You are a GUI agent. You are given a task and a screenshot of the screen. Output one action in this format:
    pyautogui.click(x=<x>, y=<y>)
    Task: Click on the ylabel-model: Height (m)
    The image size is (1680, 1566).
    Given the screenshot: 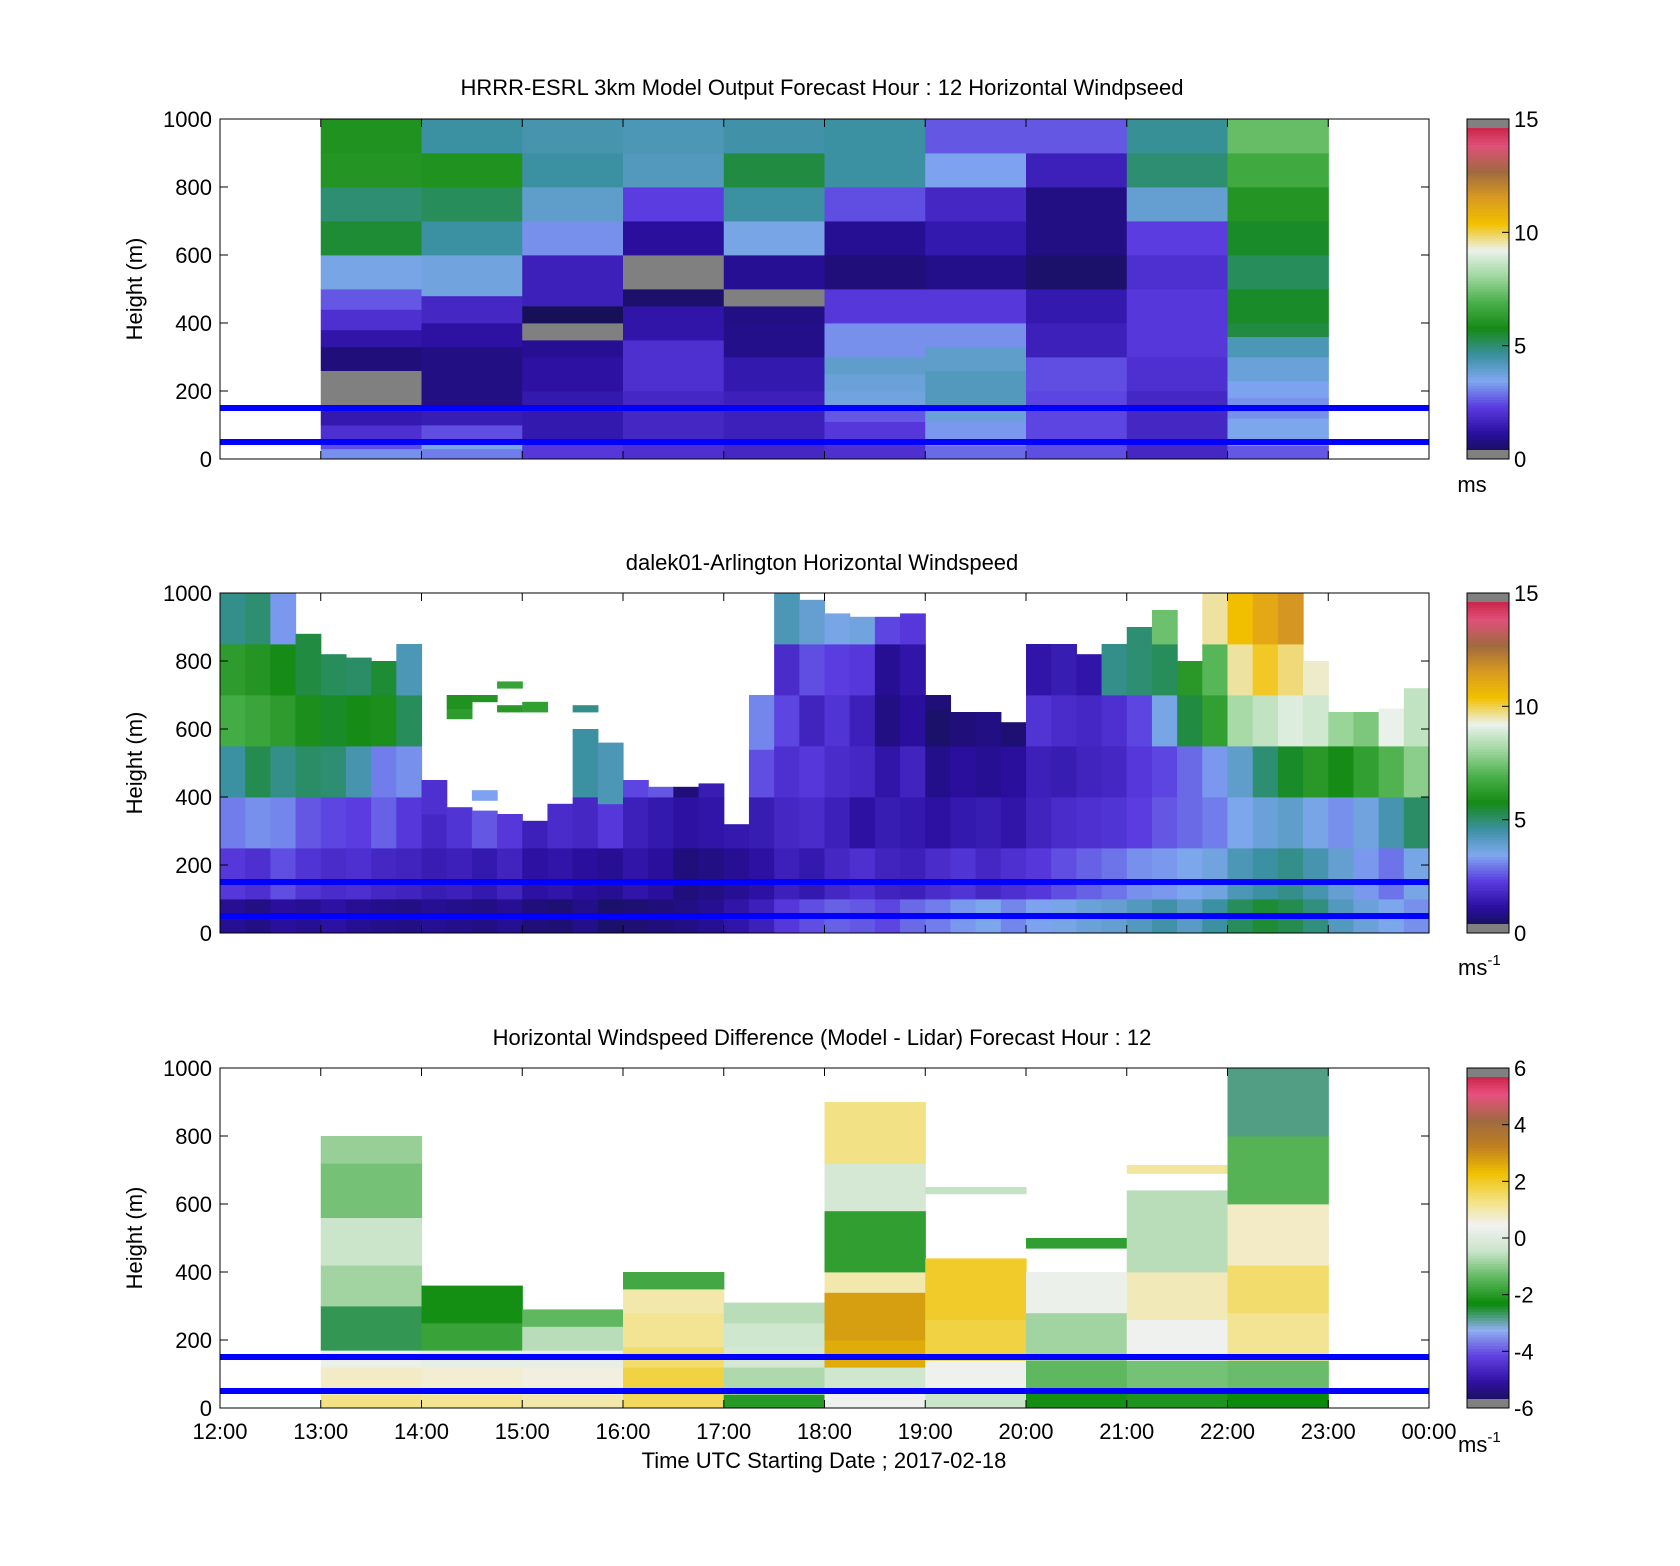 What is the action you would take?
    pyautogui.click(x=134, y=289)
    